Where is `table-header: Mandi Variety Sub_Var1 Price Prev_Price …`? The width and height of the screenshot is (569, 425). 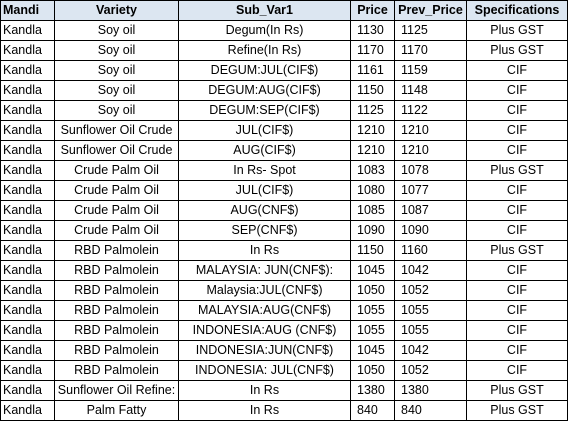
table-header: Mandi Variety Sub_Var1 Price Prev_Price … is located at coordinates (284, 10).